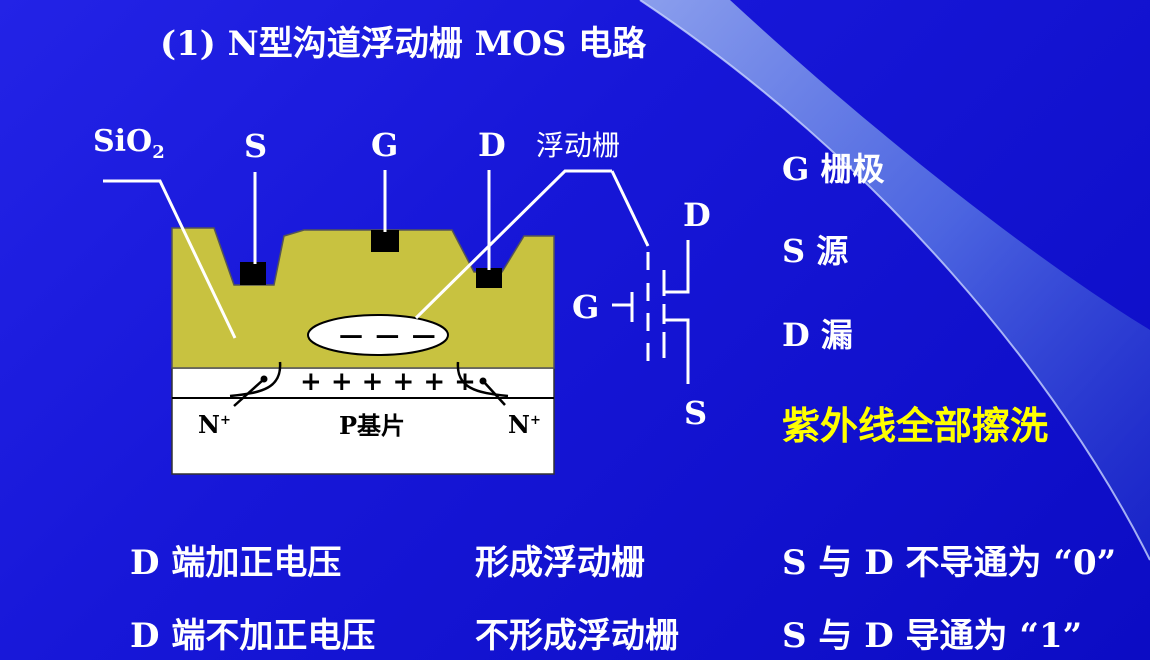 Image resolution: width=1150 pixels, height=660 pixels. I want to click on floating-gate, so click(378, 335).